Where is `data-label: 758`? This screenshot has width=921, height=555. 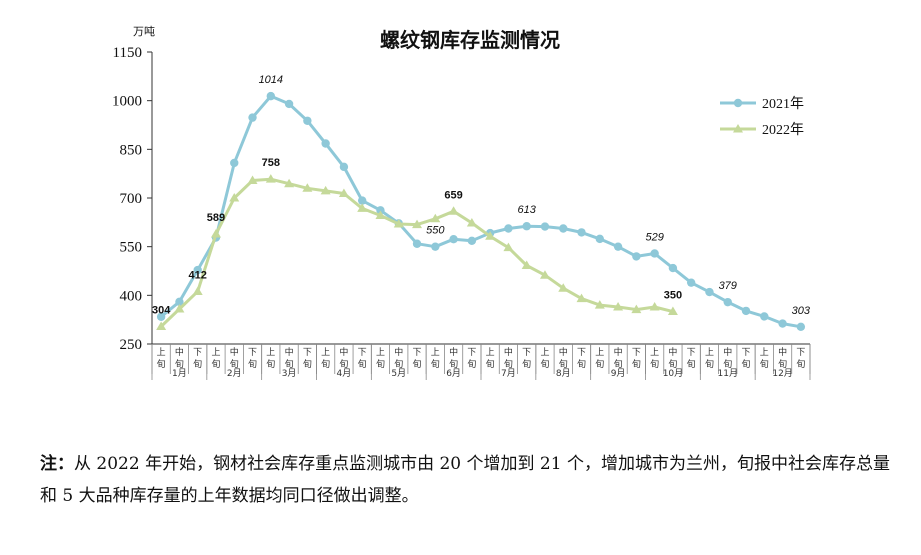
data-label: 758 is located at coordinates (271, 163).